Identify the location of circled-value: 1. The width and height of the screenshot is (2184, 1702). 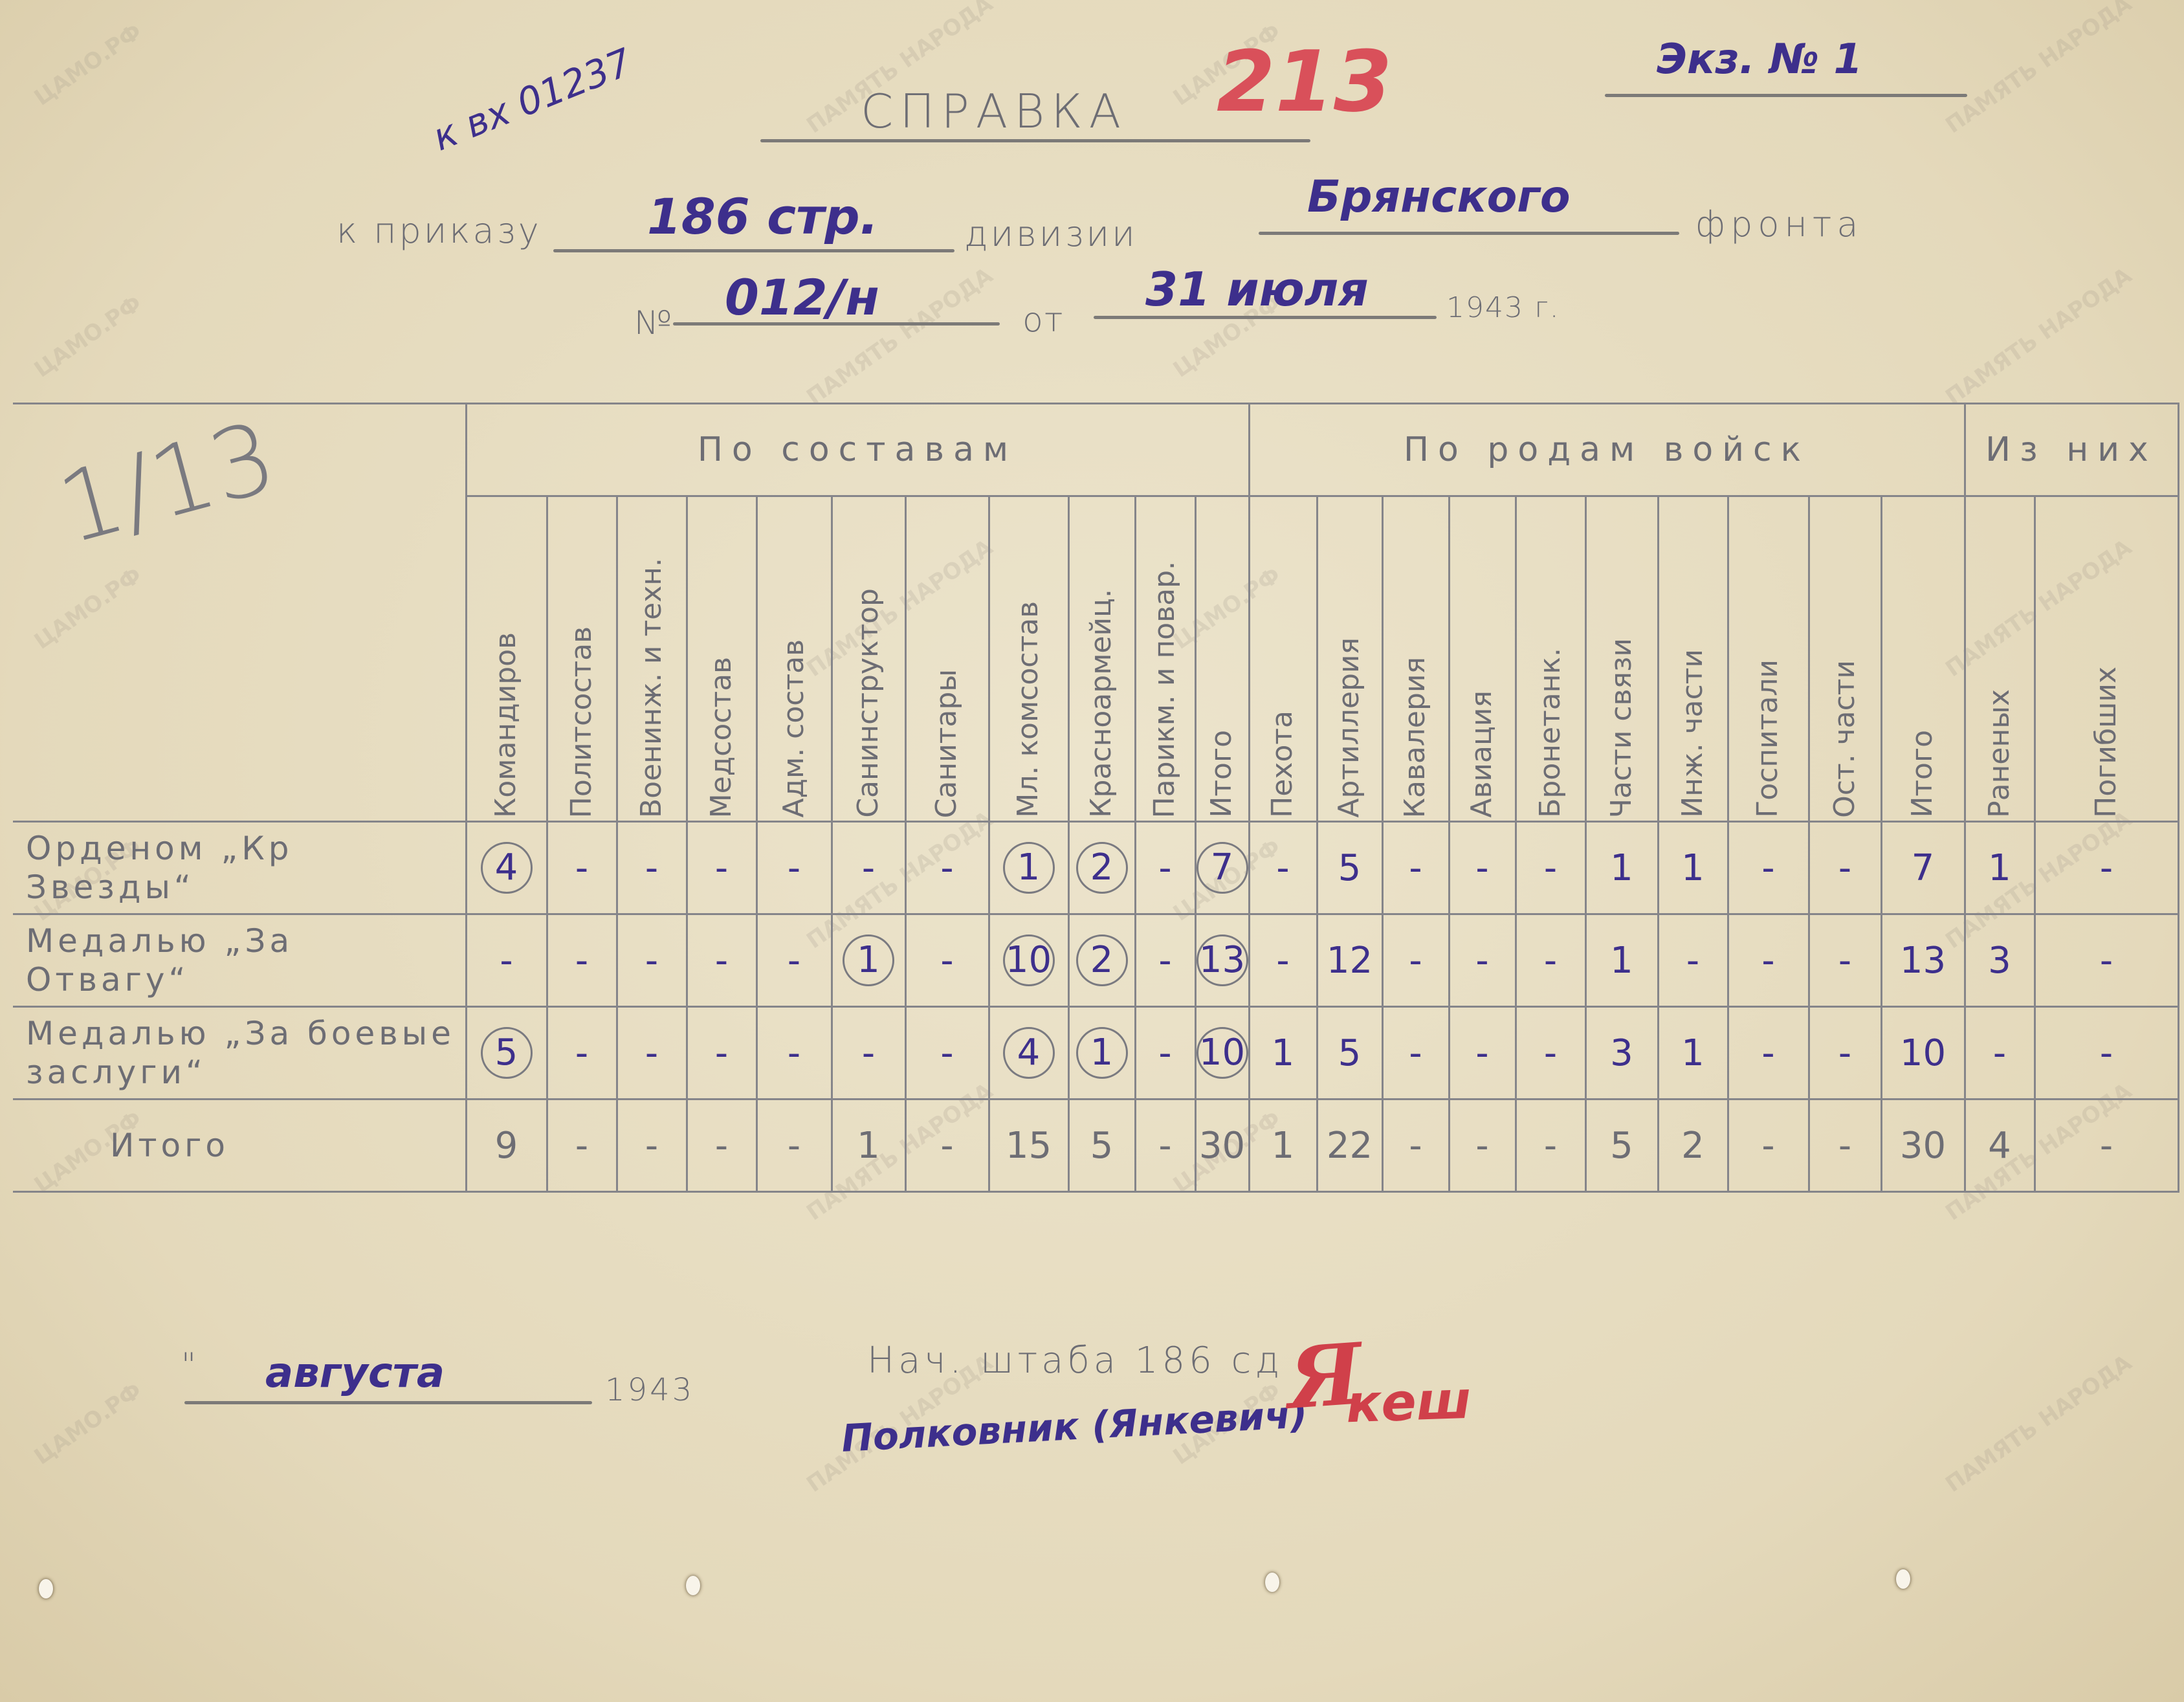
(868, 960).